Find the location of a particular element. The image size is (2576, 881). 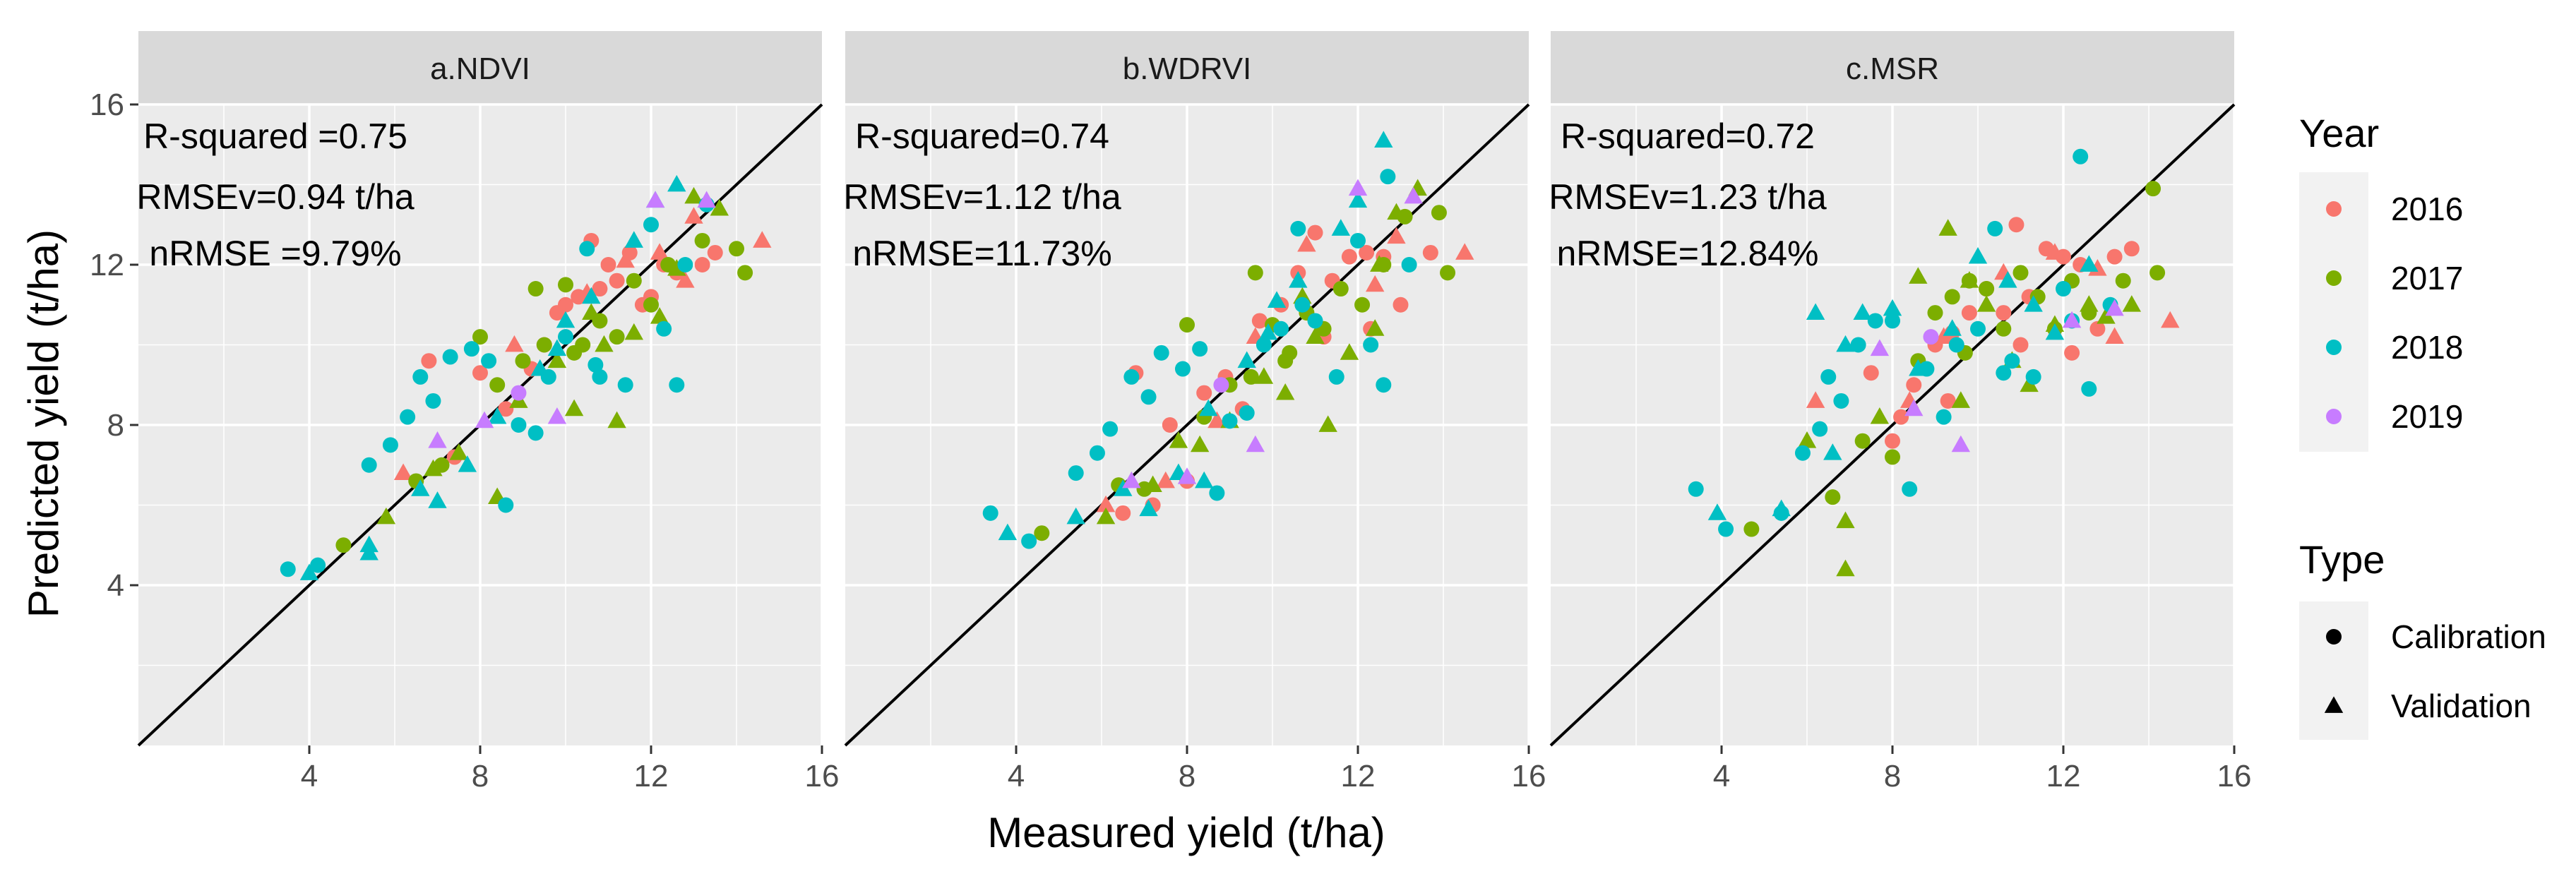

legend-type-key-validation is located at coordinates (2334, 704).